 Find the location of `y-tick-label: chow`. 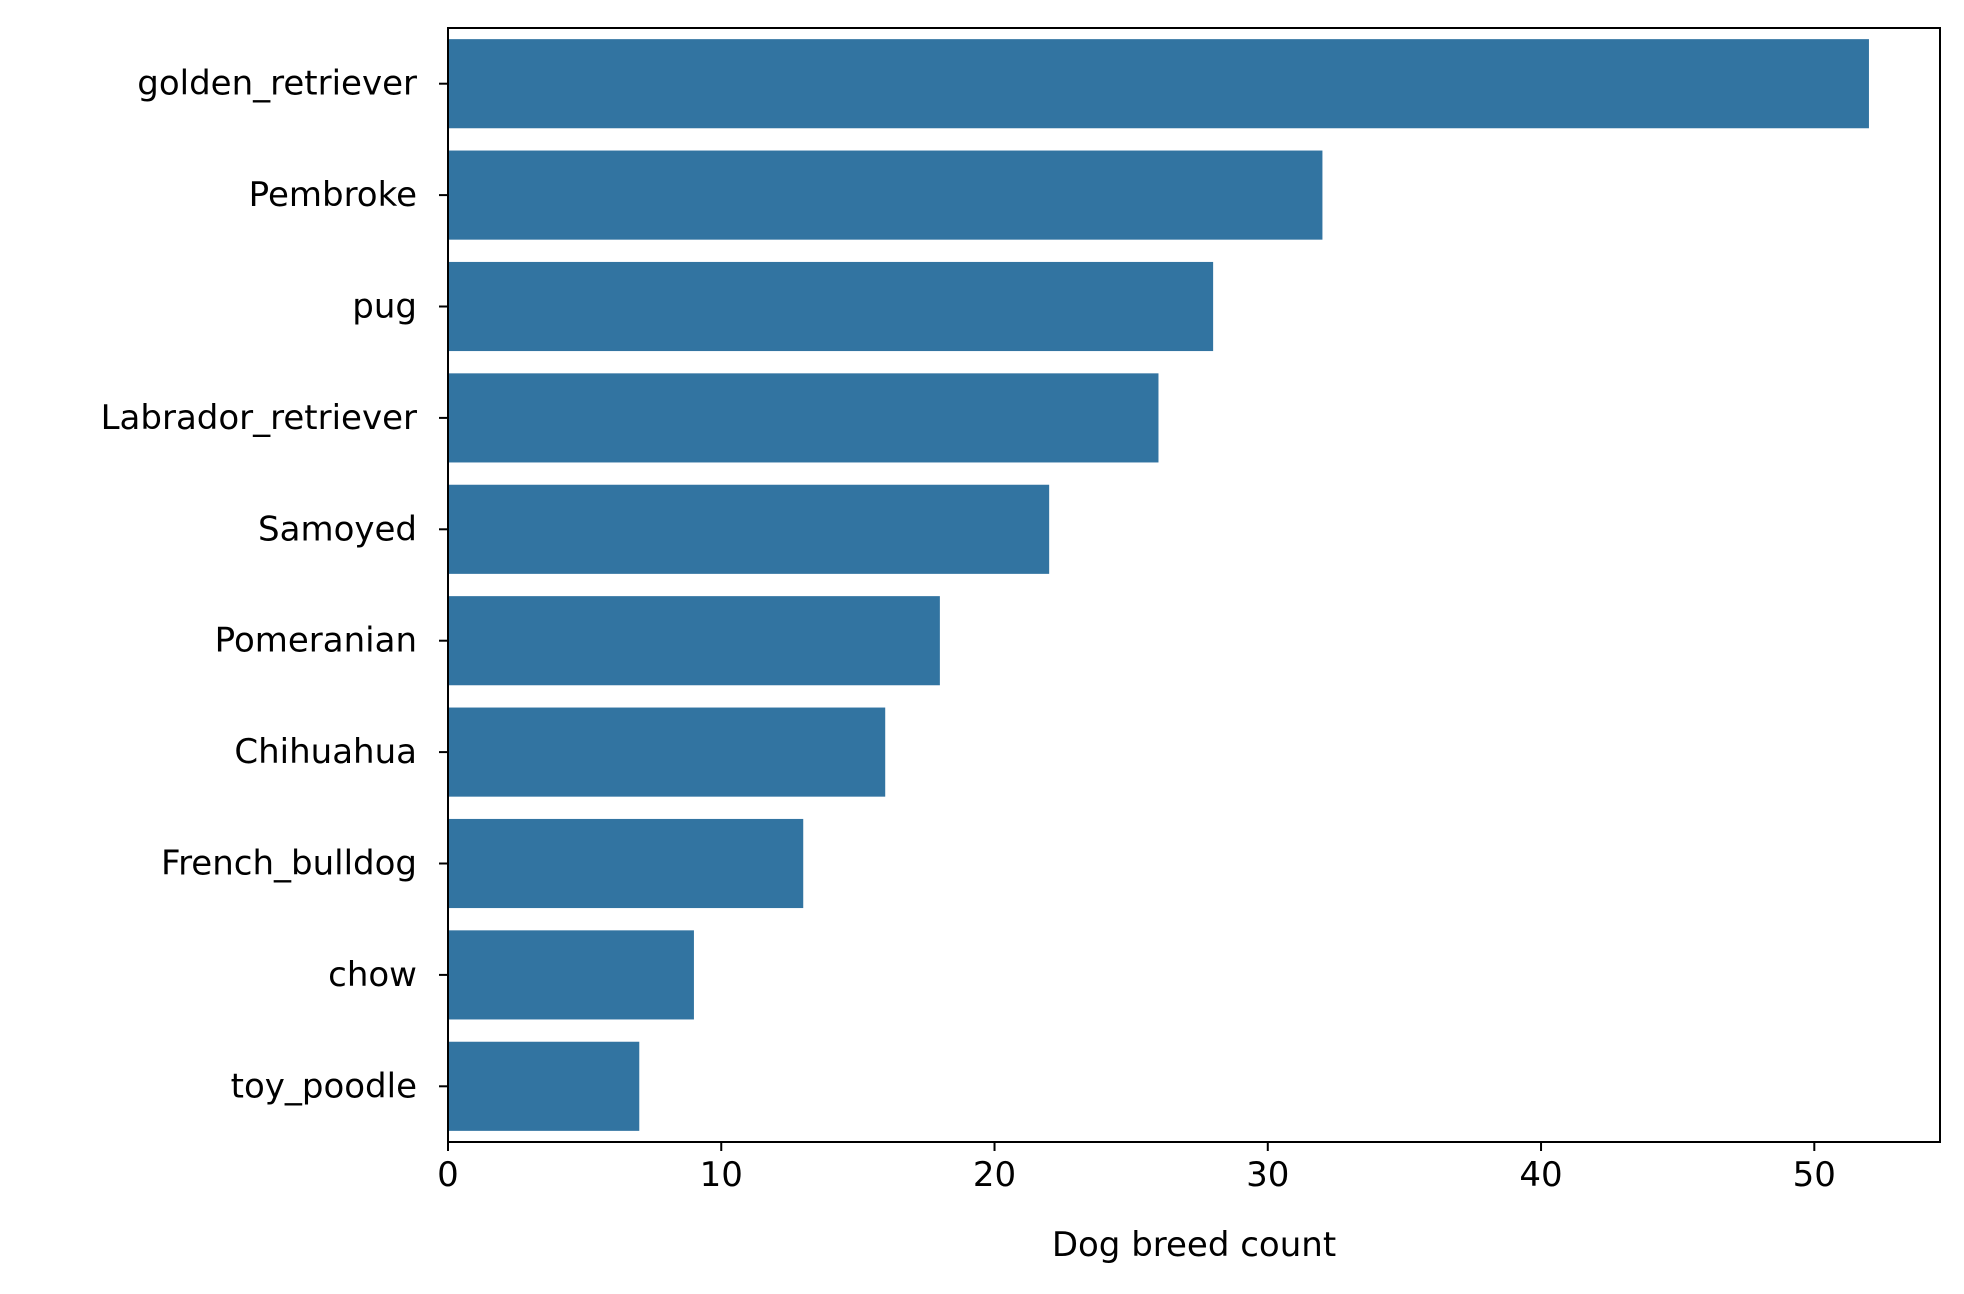

y-tick-label: chow is located at coordinates (372, 975).